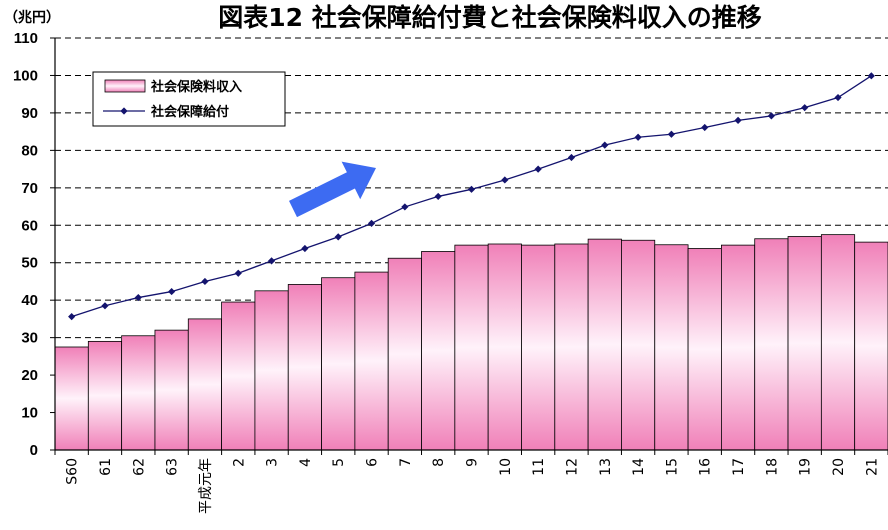 This screenshot has height=530, width=888. I want to click on x-tick-label: 6, so click(373, 462).